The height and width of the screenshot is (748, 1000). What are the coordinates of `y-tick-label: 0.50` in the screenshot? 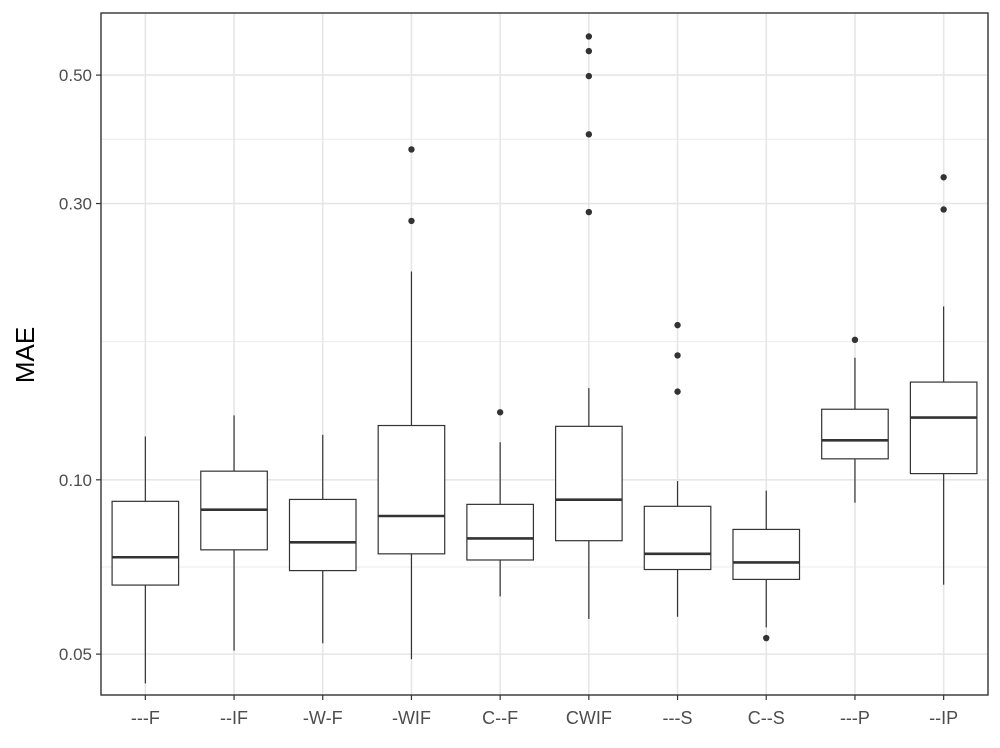 It's located at (75, 75).